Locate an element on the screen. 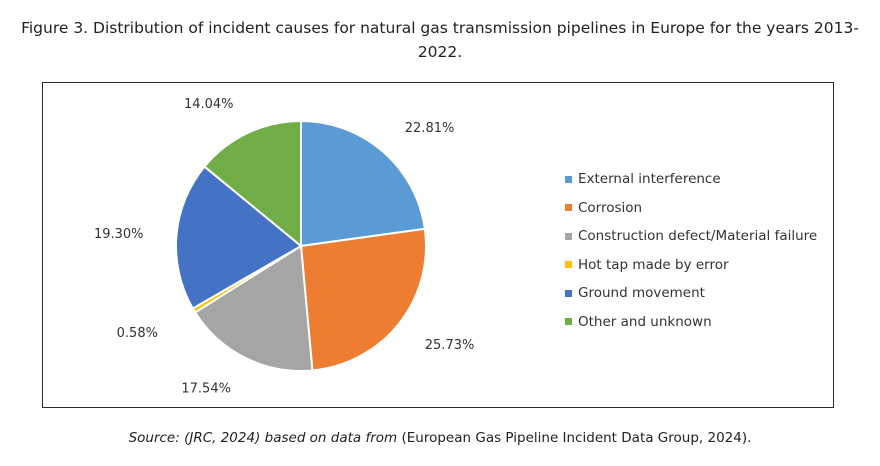 The image size is (880, 466). data-label-hot-tap-made-by-error: 0.58% is located at coordinates (137, 333).